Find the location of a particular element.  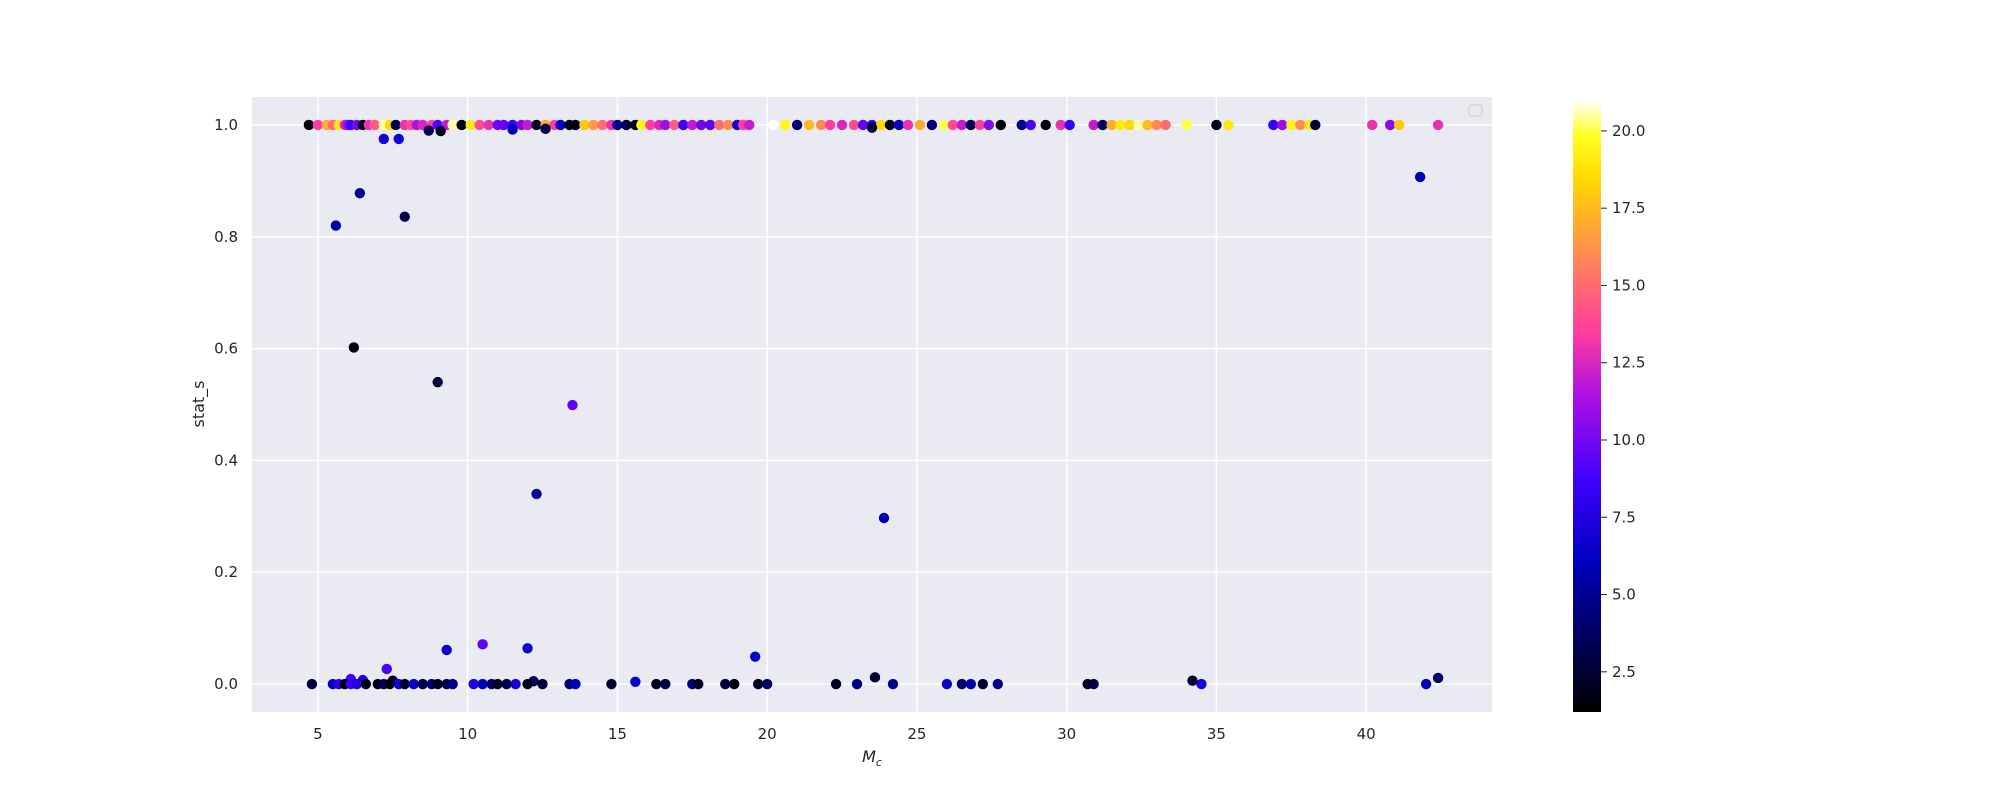

colorbar-tick-label: 2.5 is located at coordinates (1624, 672).